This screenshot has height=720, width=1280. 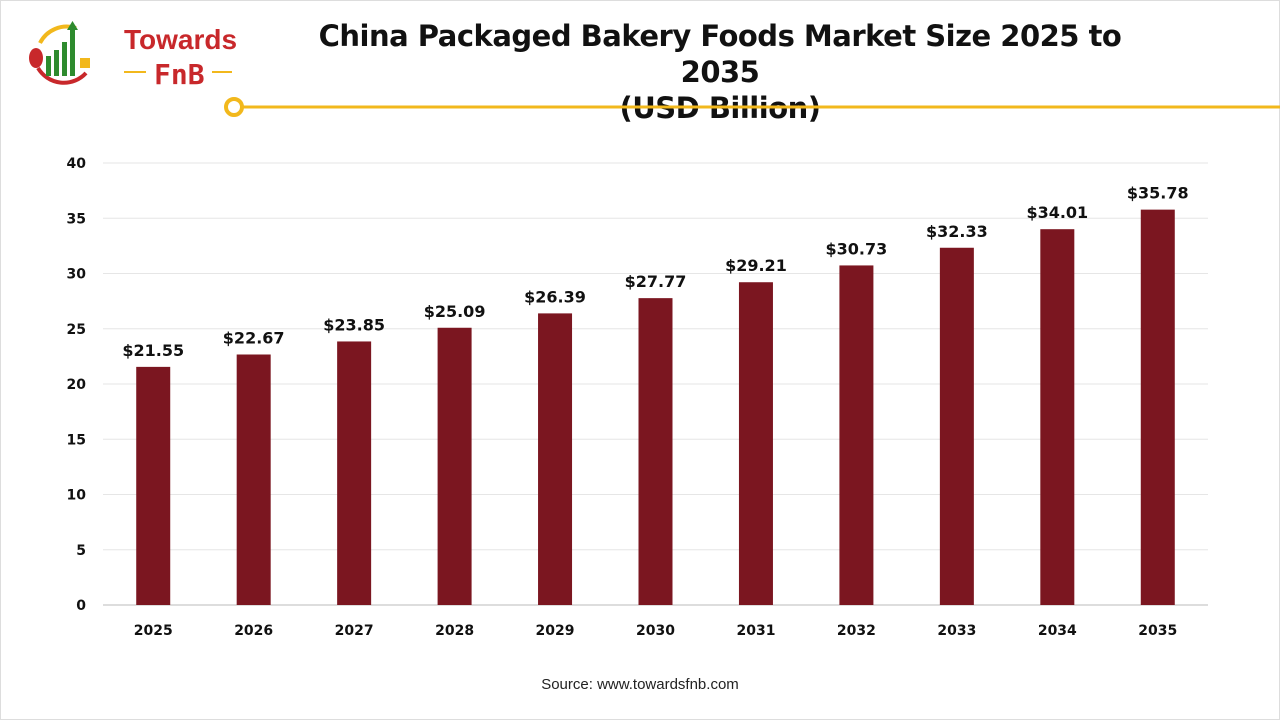 What do you see at coordinates (354, 631) in the screenshot?
I see `x-tick-label: 2027` at bounding box center [354, 631].